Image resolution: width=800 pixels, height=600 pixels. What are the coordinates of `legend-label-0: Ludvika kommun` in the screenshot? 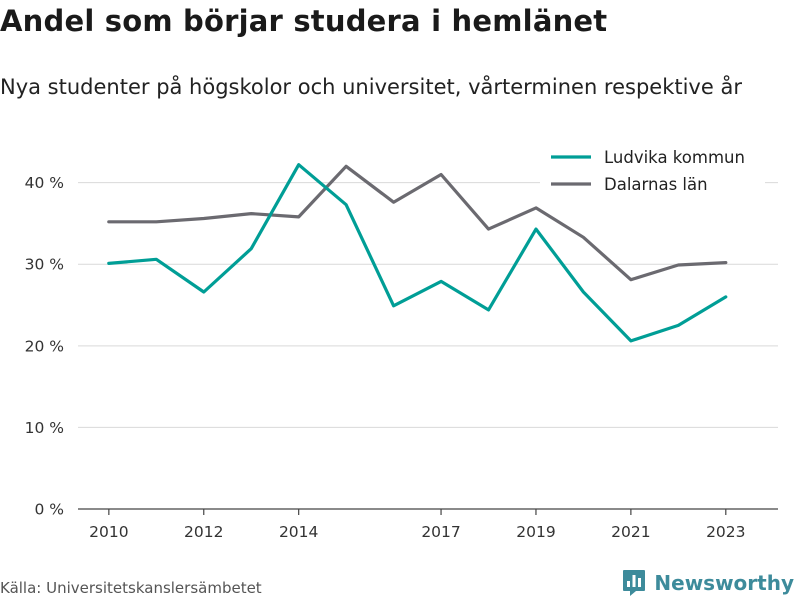 It's located at (674, 157).